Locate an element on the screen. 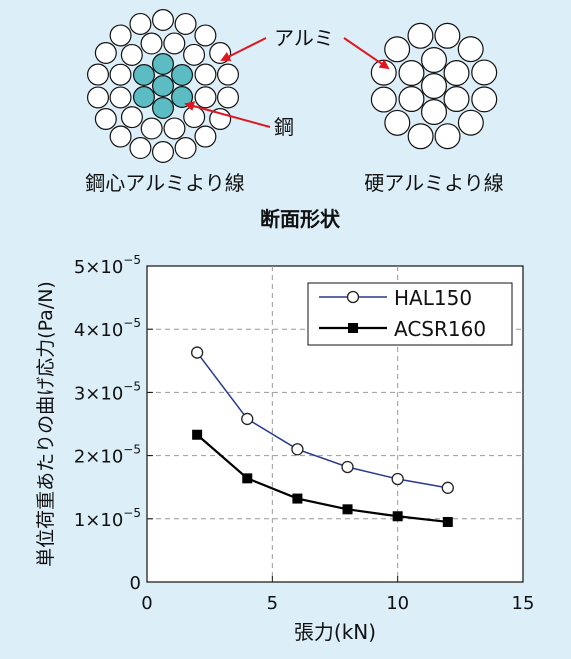 Image resolution: width=571 pixels, height=659 pixels. y-tick-label: 4×10⁻⁵ is located at coordinates (107, 328).